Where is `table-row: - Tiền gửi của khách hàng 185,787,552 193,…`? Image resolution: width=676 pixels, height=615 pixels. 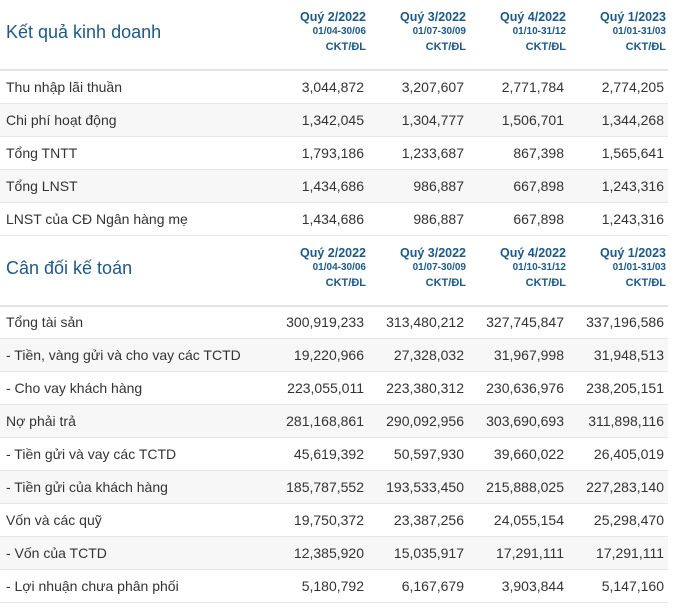 table-row: - Tiền gửi của khách hàng 185,787,552 193,… is located at coordinates (334, 487).